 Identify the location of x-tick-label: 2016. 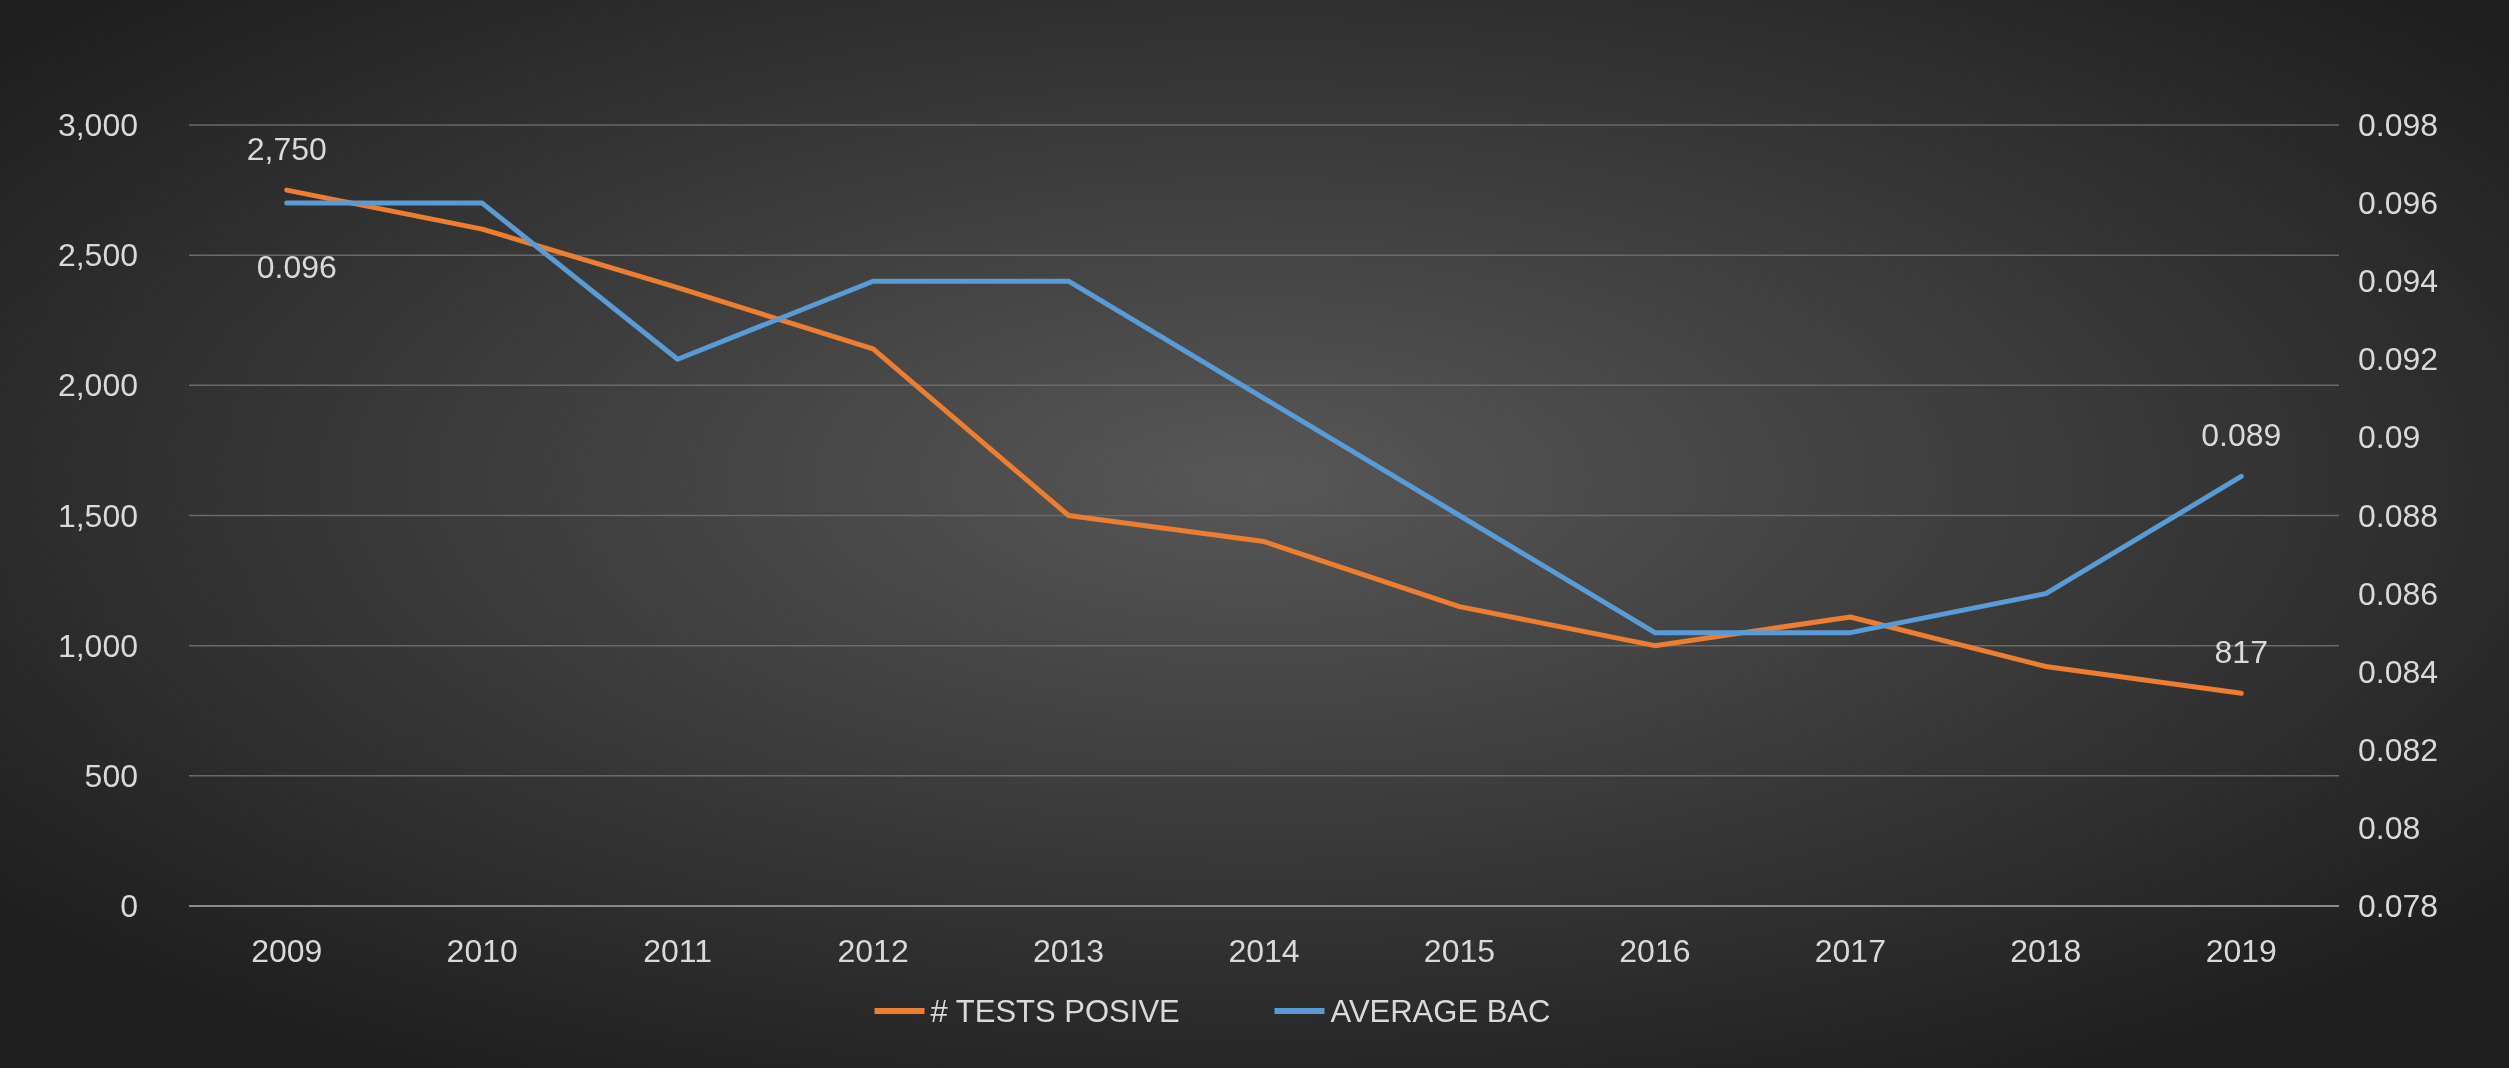
(1655, 951).